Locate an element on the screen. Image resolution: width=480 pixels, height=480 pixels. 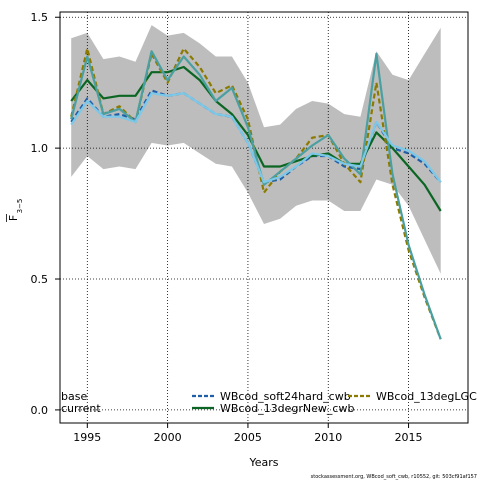
y-tick-label: 1.5 is located at coordinates (40, 17).